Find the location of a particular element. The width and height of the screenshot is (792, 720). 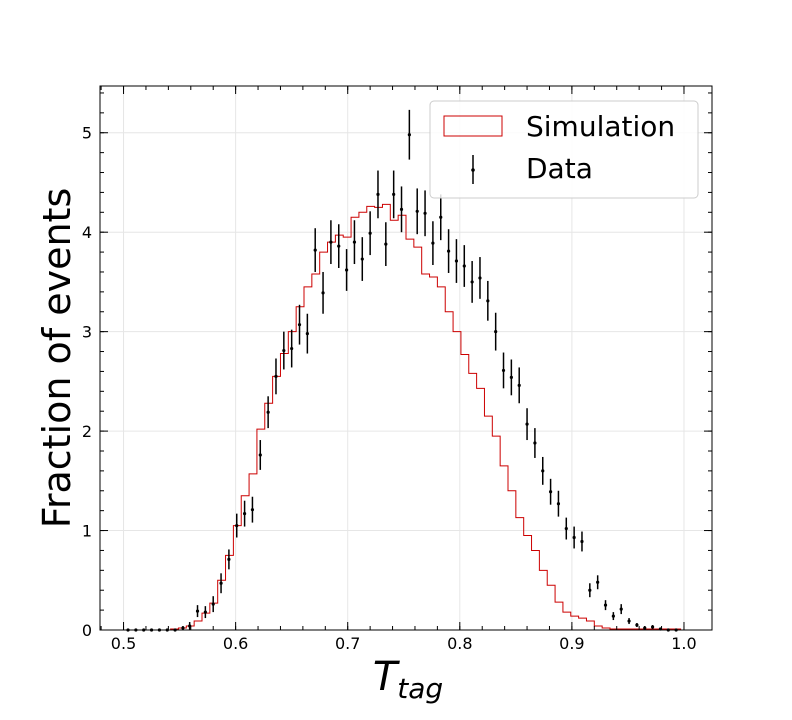

y-tick-label: 3 is located at coordinates (87, 332).